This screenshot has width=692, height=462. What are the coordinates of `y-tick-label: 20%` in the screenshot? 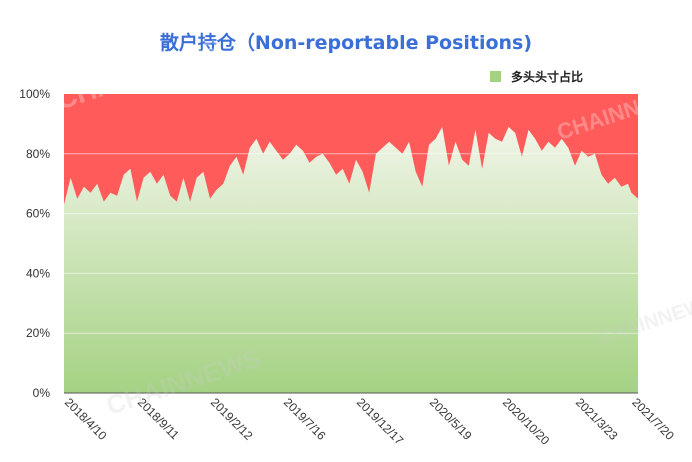 It's located at (38, 333).